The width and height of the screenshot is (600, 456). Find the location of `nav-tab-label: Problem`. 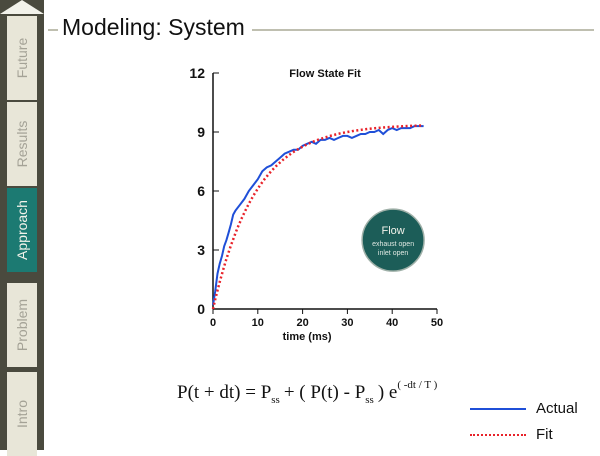

nav-tab-label: Problem is located at coordinates (22, 325).